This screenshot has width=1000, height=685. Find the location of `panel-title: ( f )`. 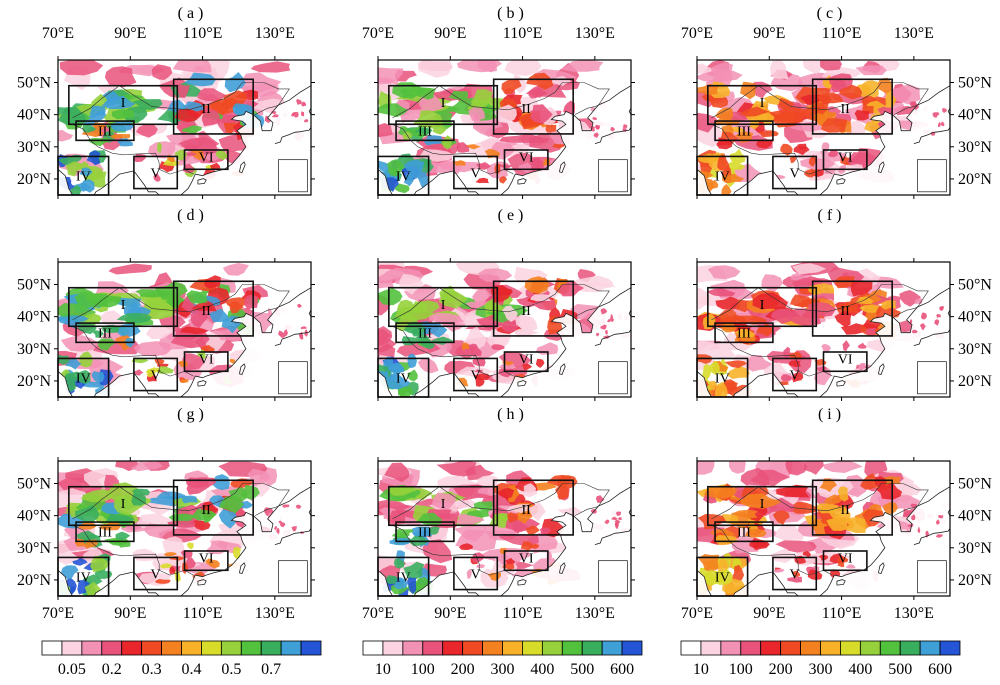

panel-title: ( f ) is located at coordinates (830, 215).